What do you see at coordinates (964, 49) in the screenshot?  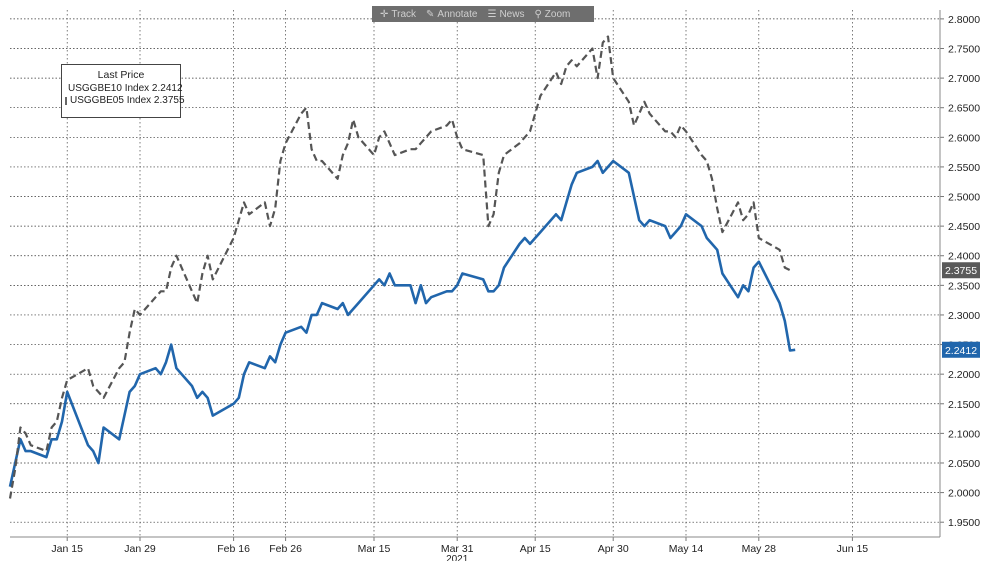 I see `y-tick-label: 2.7500` at bounding box center [964, 49].